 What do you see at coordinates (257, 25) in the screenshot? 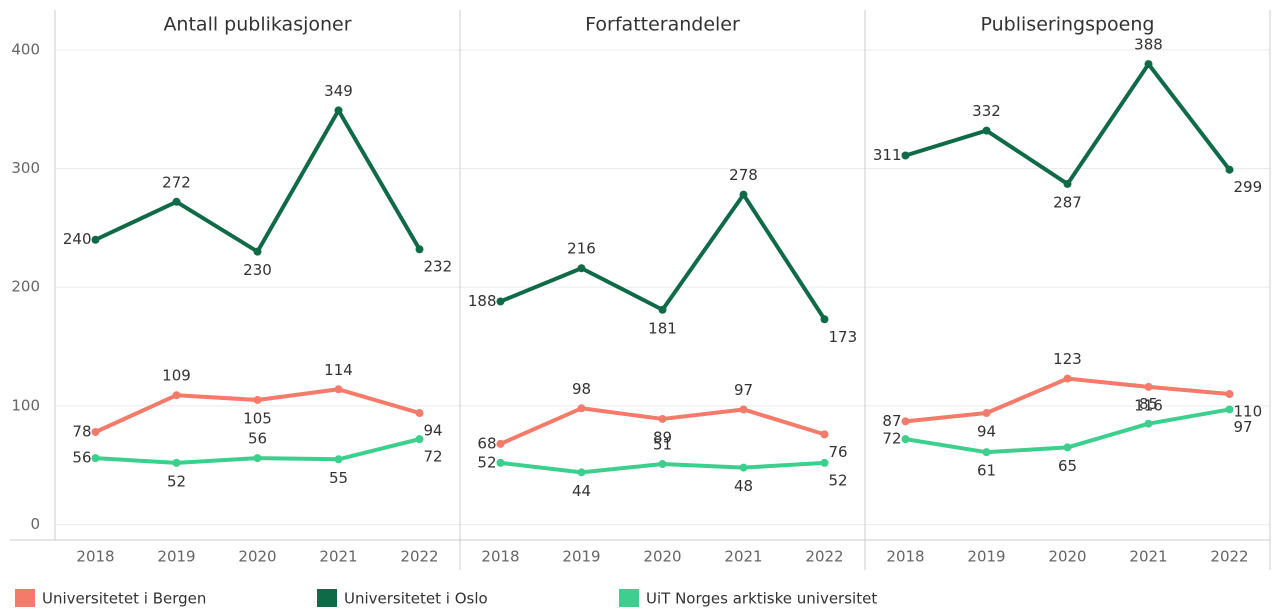
I see `panel-title: Antall publikasjoner` at bounding box center [257, 25].